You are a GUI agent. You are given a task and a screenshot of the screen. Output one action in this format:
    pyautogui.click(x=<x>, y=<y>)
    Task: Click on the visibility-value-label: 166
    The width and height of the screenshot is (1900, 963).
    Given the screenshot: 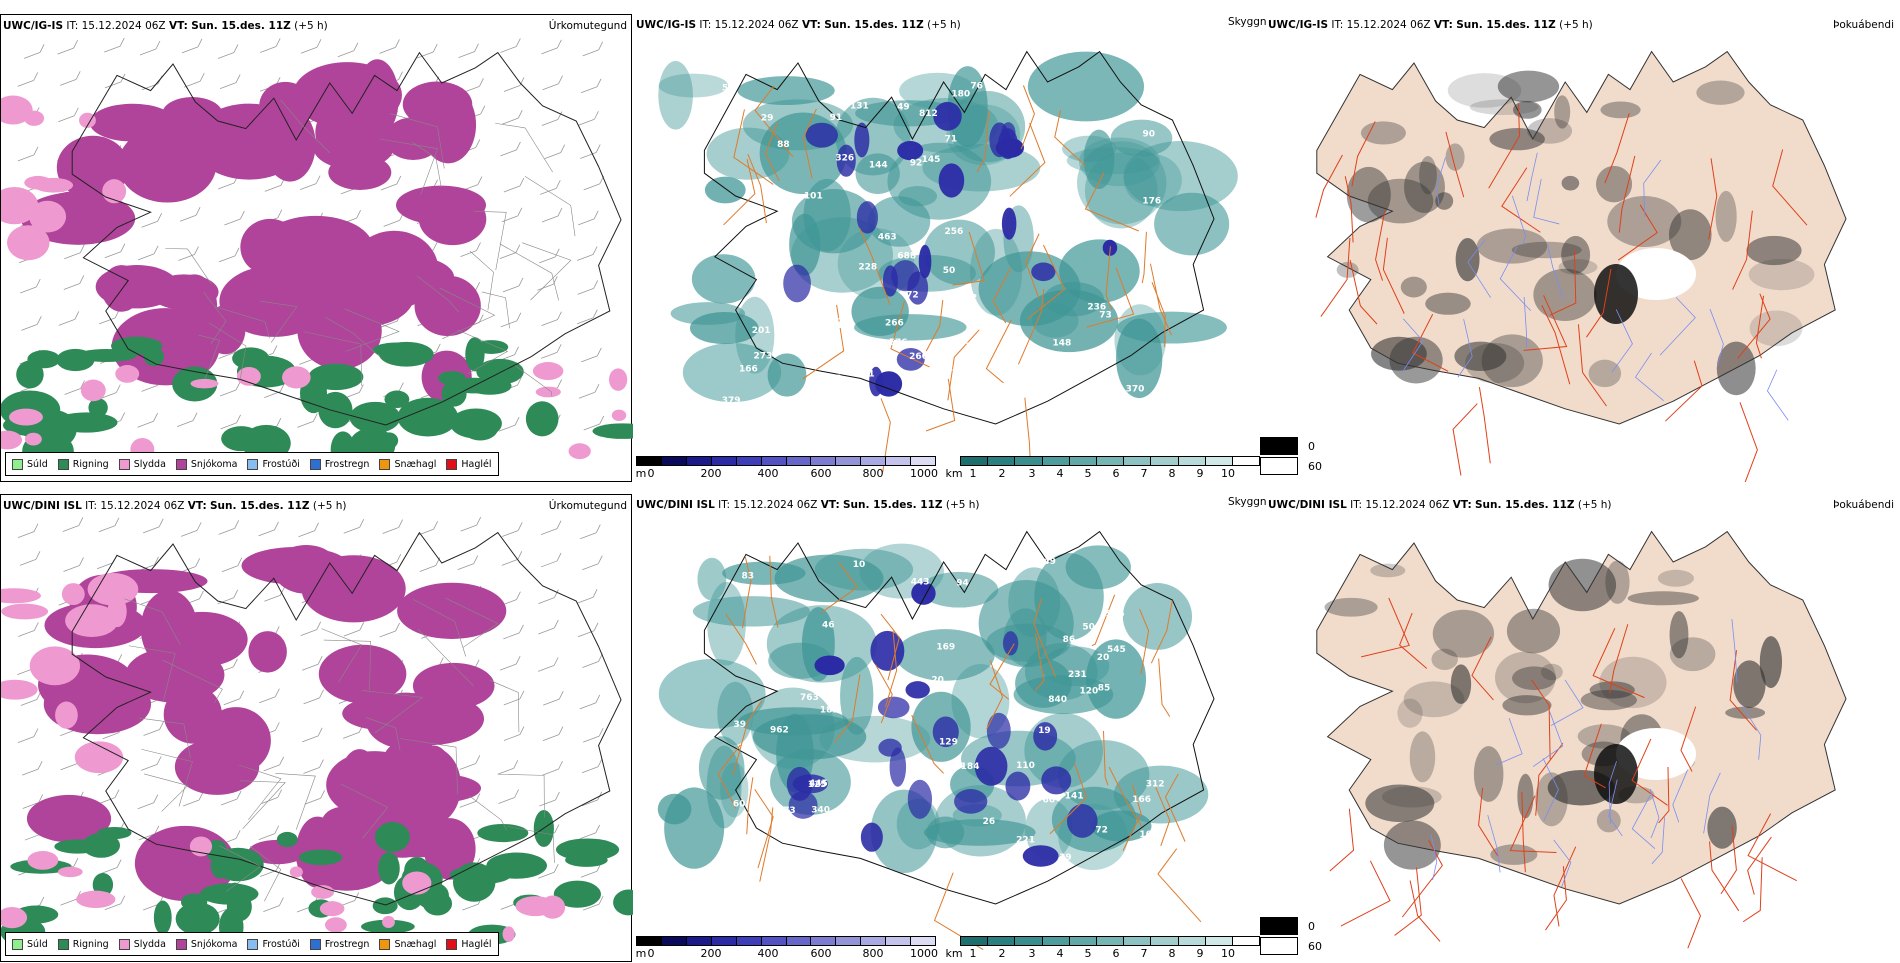 What is the action you would take?
    pyautogui.click(x=1141, y=800)
    